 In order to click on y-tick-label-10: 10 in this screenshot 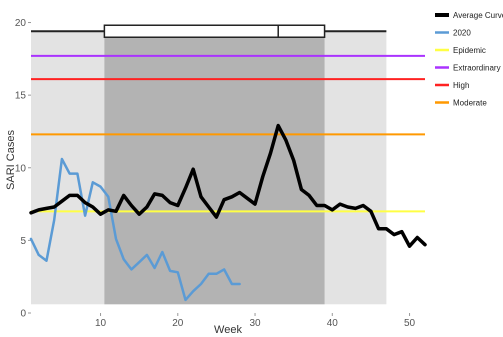, I will do `click(21, 168)`.